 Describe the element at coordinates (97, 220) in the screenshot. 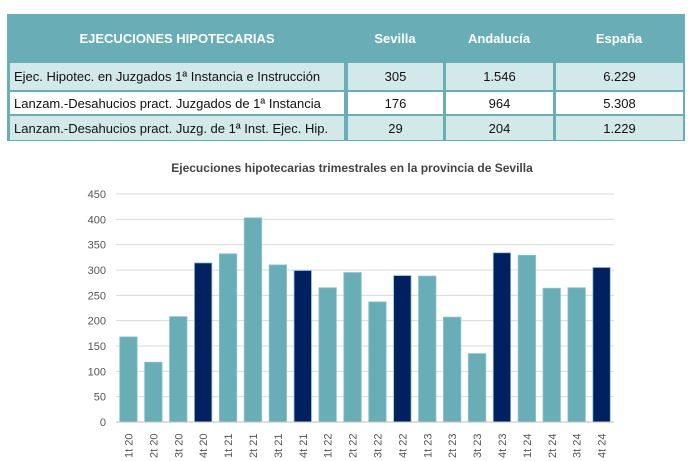

I see `y-tick-label: 400` at that location.